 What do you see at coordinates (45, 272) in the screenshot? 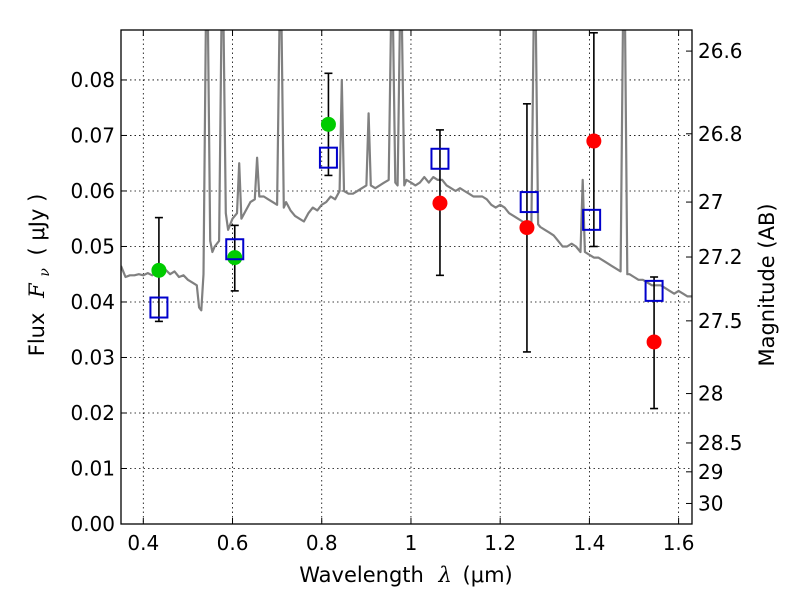
I see `y-axis-label-subscript: ν` at bounding box center [45, 272].